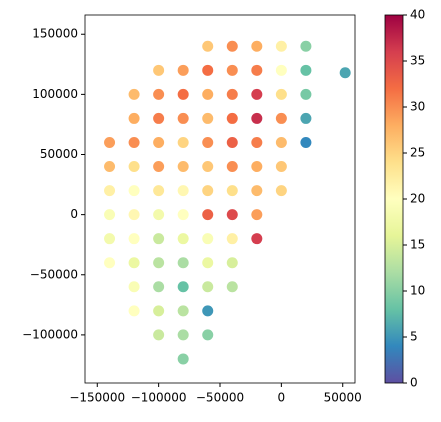  I want to click on y-tick-label: 50000, so click(59, 154).